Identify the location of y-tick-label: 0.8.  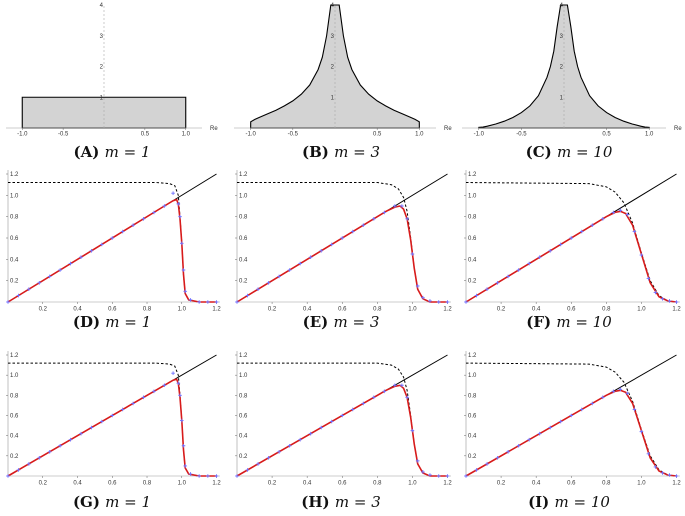
(243, 218).